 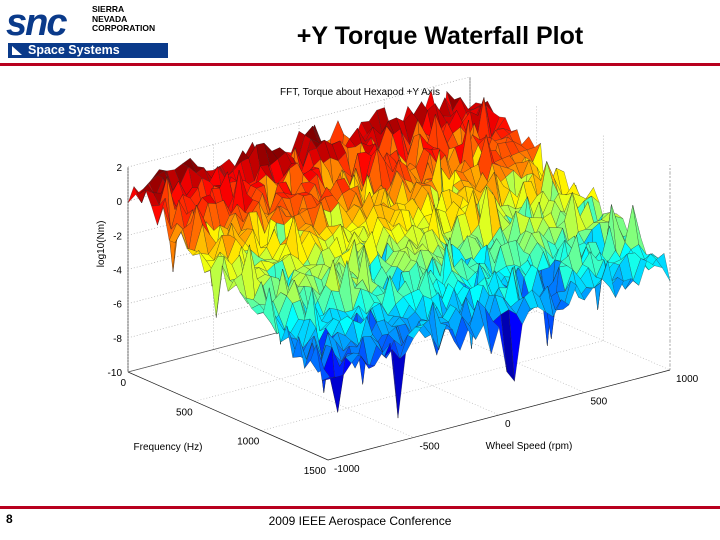 I want to click on x-tick-label: 1000, so click(x=248, y=442).